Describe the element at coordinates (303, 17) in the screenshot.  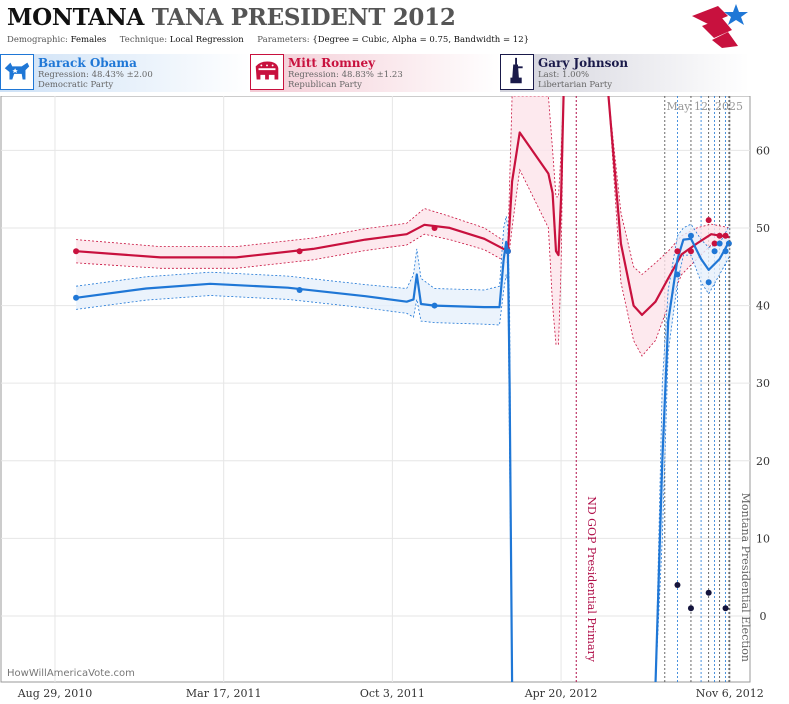
I see `title-rest: TANA PRESIDENT 2012` at that location.